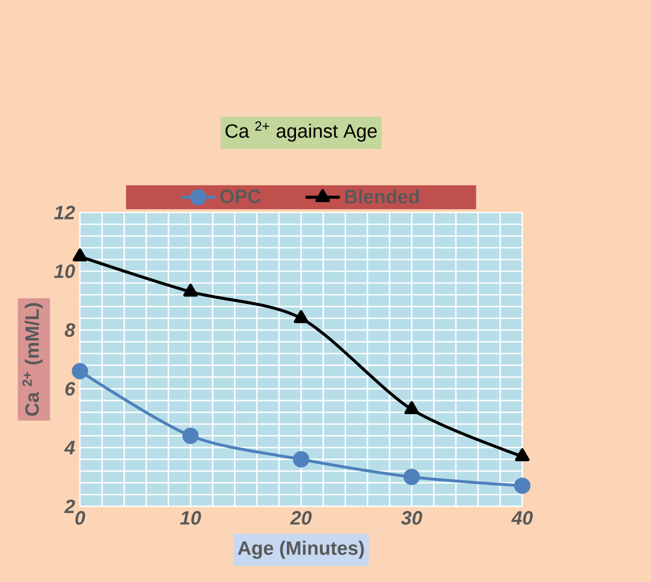  Describe the element at coordinates (65, 271) in the screenshot. I see `y-tick-label: 10` at that location.